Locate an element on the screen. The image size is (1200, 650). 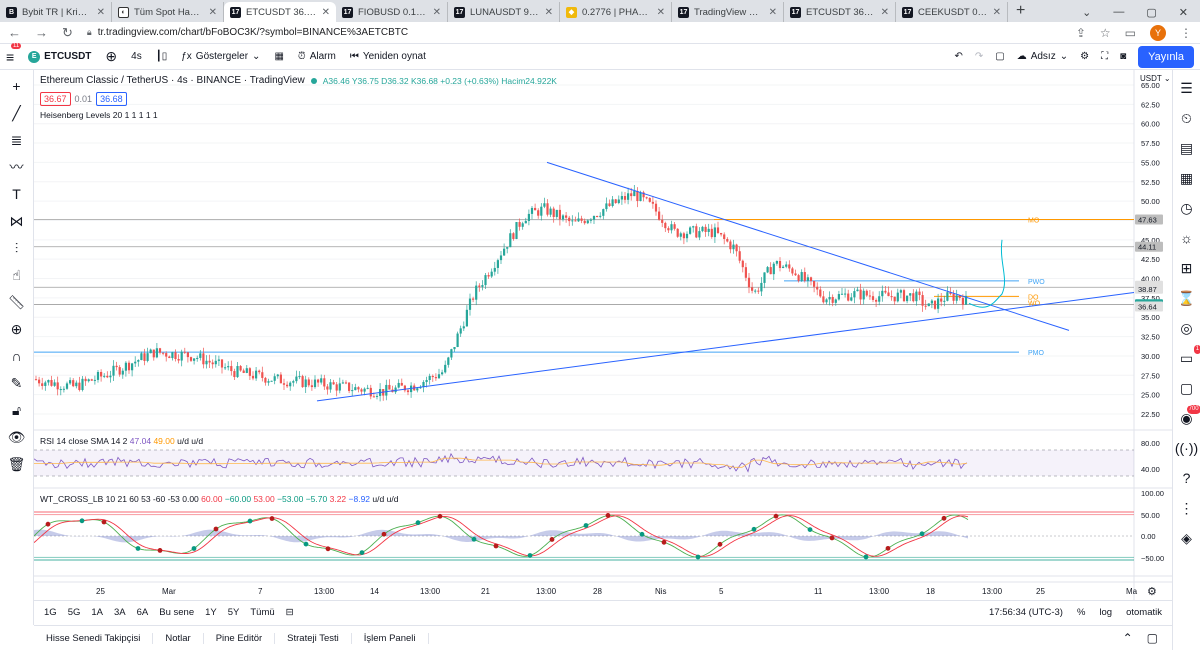
kebab-menu-icon: ⋮ is located at coordinates (1186, 32).